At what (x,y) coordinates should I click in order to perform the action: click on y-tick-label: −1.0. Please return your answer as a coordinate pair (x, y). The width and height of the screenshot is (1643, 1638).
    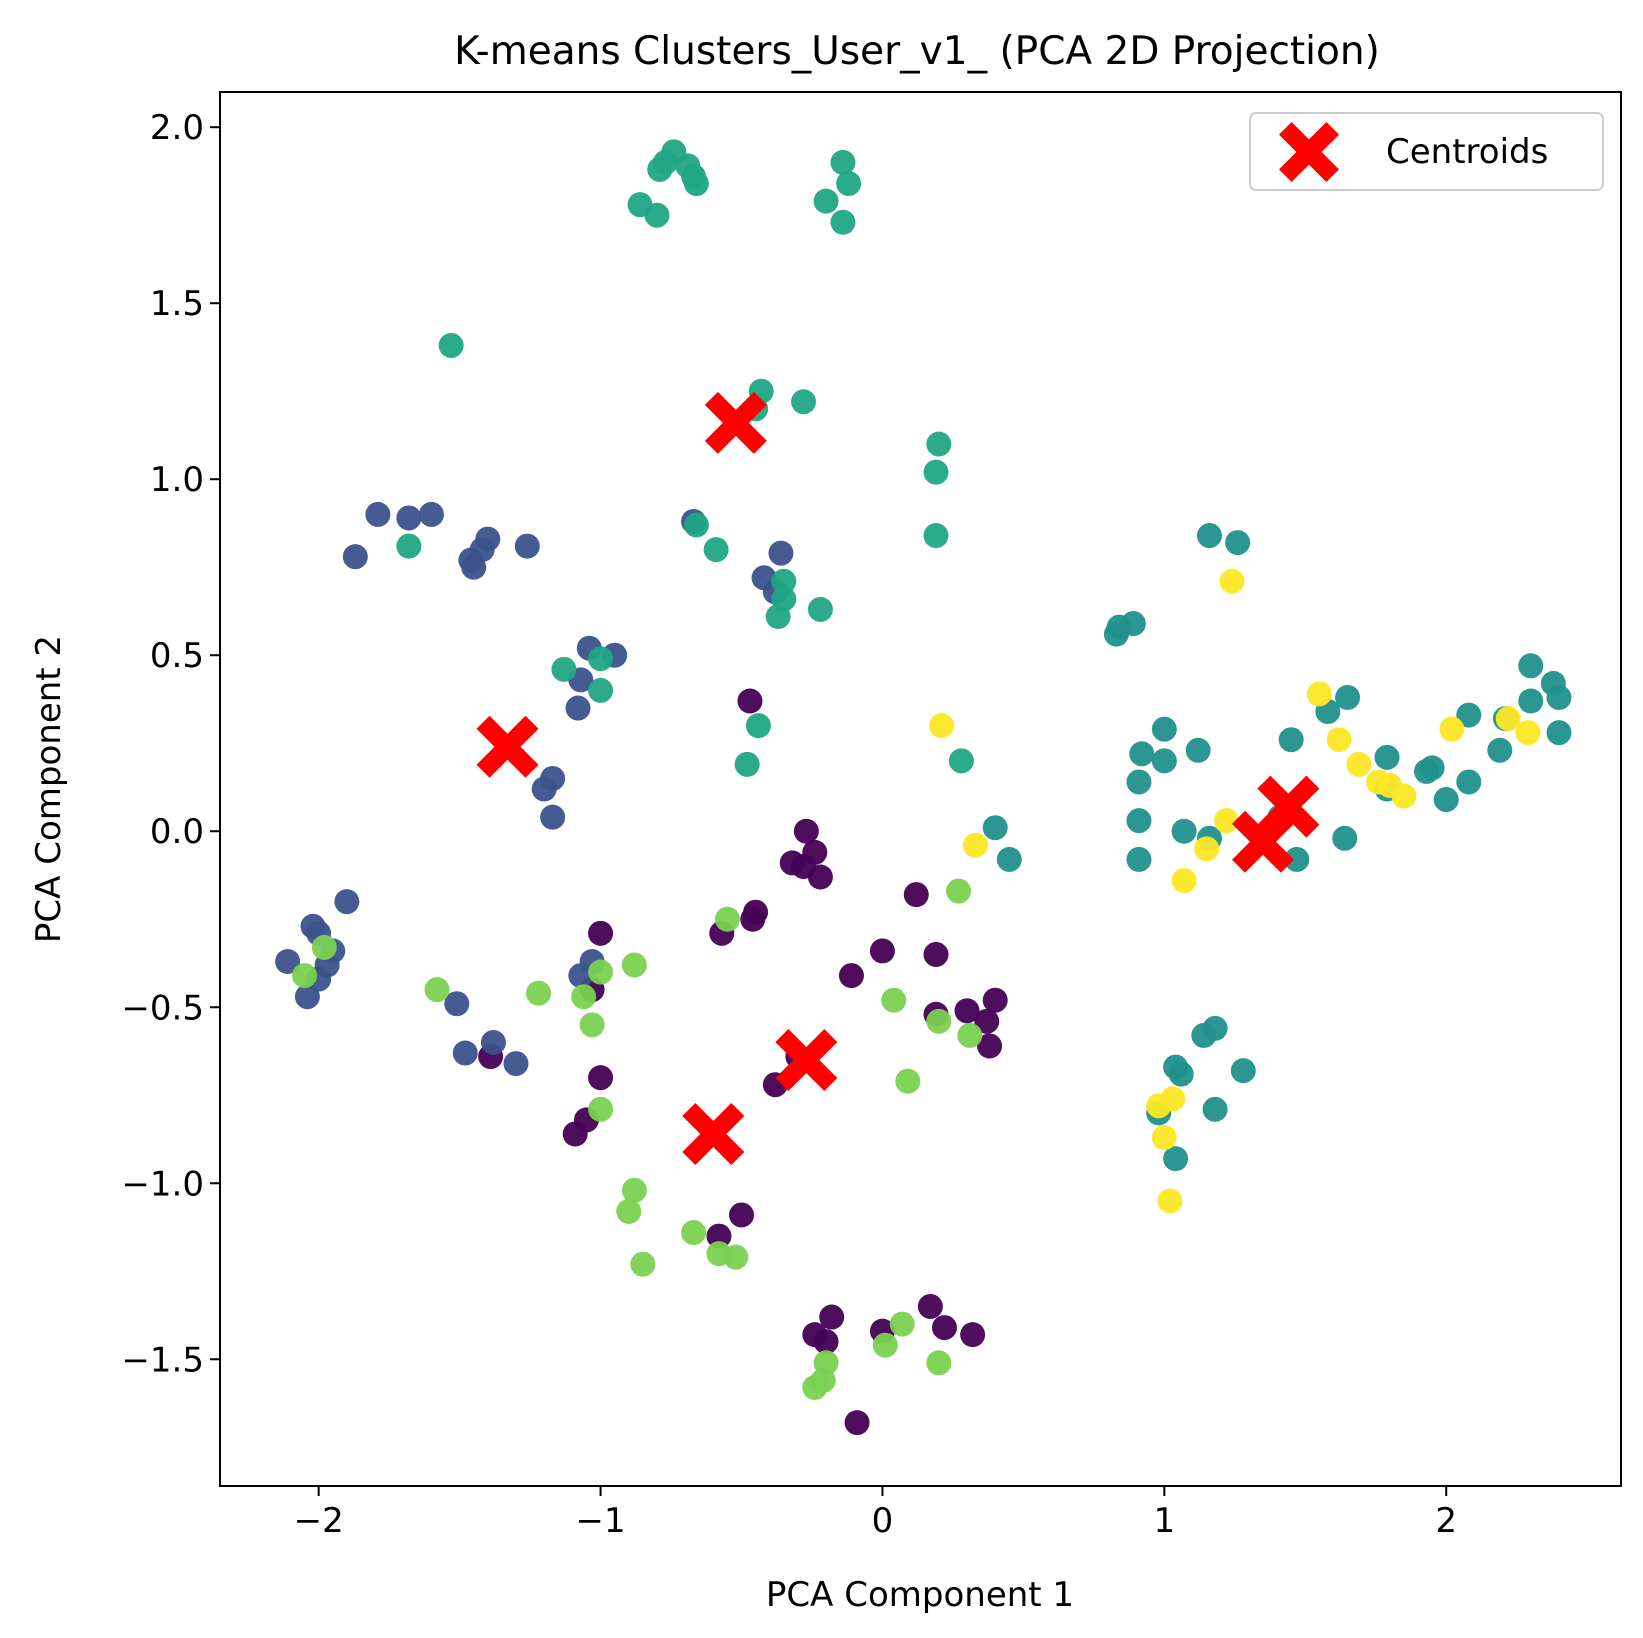
    Looking at the image, I should click on (162, 1184).